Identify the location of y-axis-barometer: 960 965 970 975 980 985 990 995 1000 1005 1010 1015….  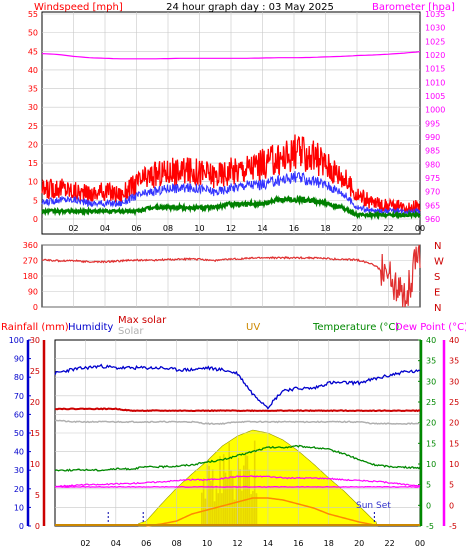
(435, 117).